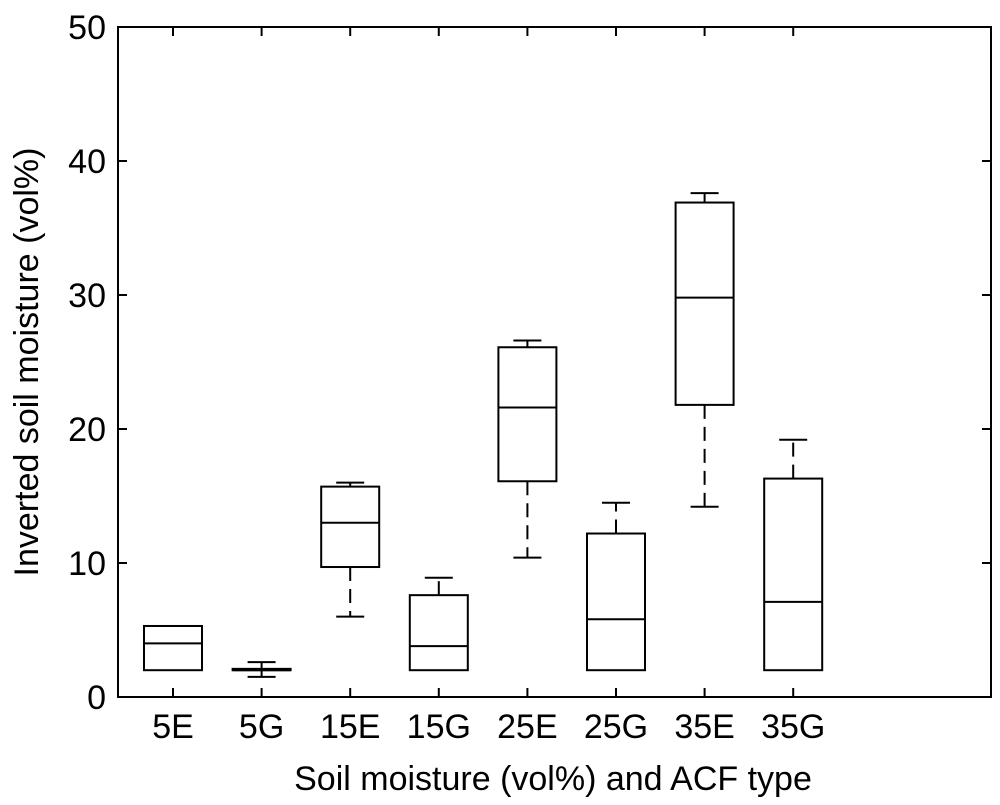 This screenshot has height=805, width=1000. I want to click on y-tick-label: 20, so click(87, 430).